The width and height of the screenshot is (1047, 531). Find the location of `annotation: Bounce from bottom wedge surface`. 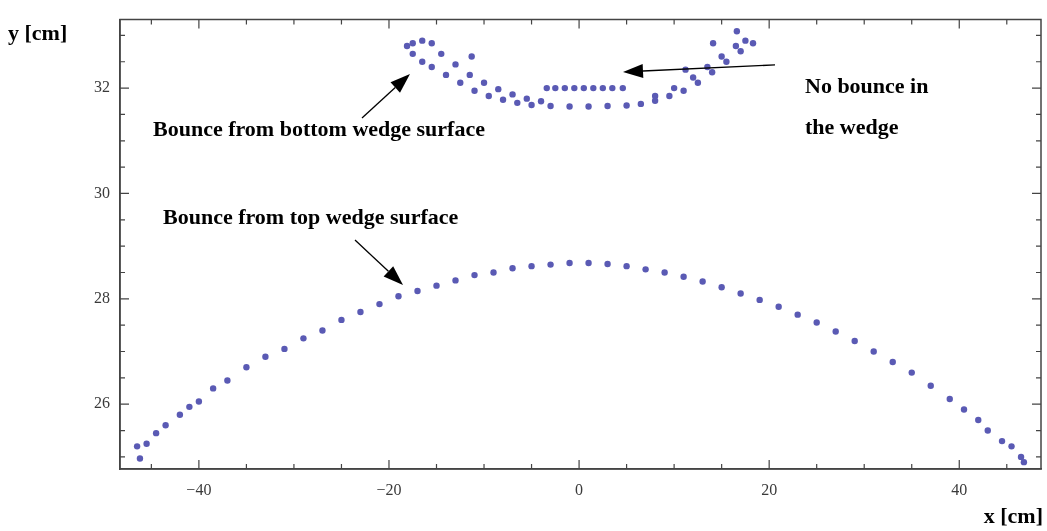

annotation: Bounce from bottom wedge surface is located at coordinates (319, 128).